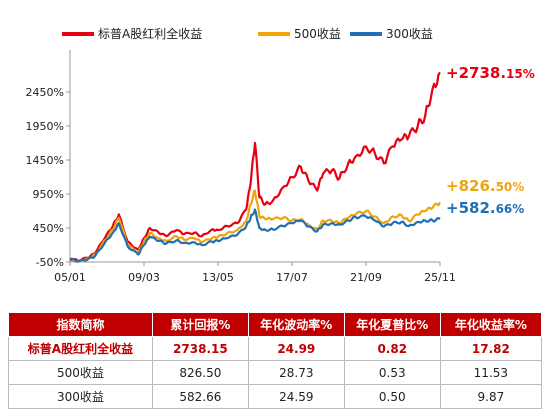  Describe the element at coordinates (491, 372) in the screenshot. I see `cell-annual-return: 11.53` at that location.